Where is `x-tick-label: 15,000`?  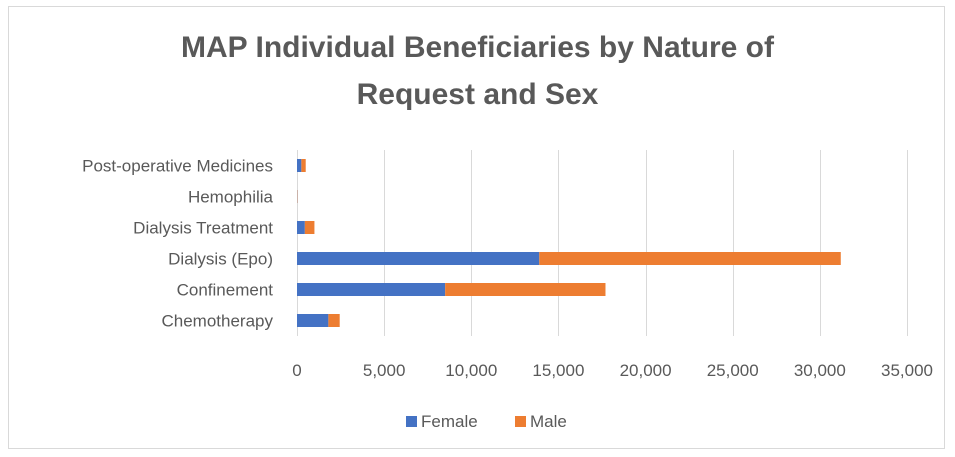 x-tick-label: 15,000 is located at coordinates (558, 370).